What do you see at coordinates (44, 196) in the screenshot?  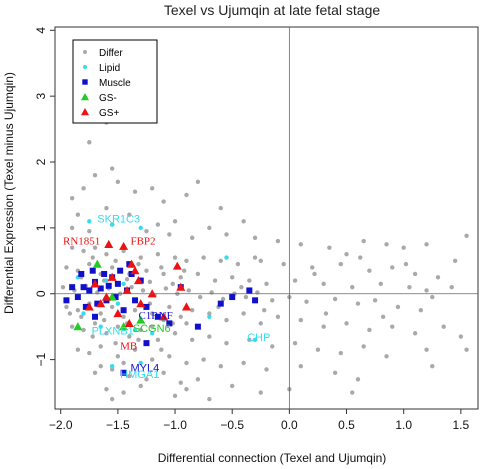 I see `y-axis: −1 0 1 2 3 4` at bounding box center [44, 196].